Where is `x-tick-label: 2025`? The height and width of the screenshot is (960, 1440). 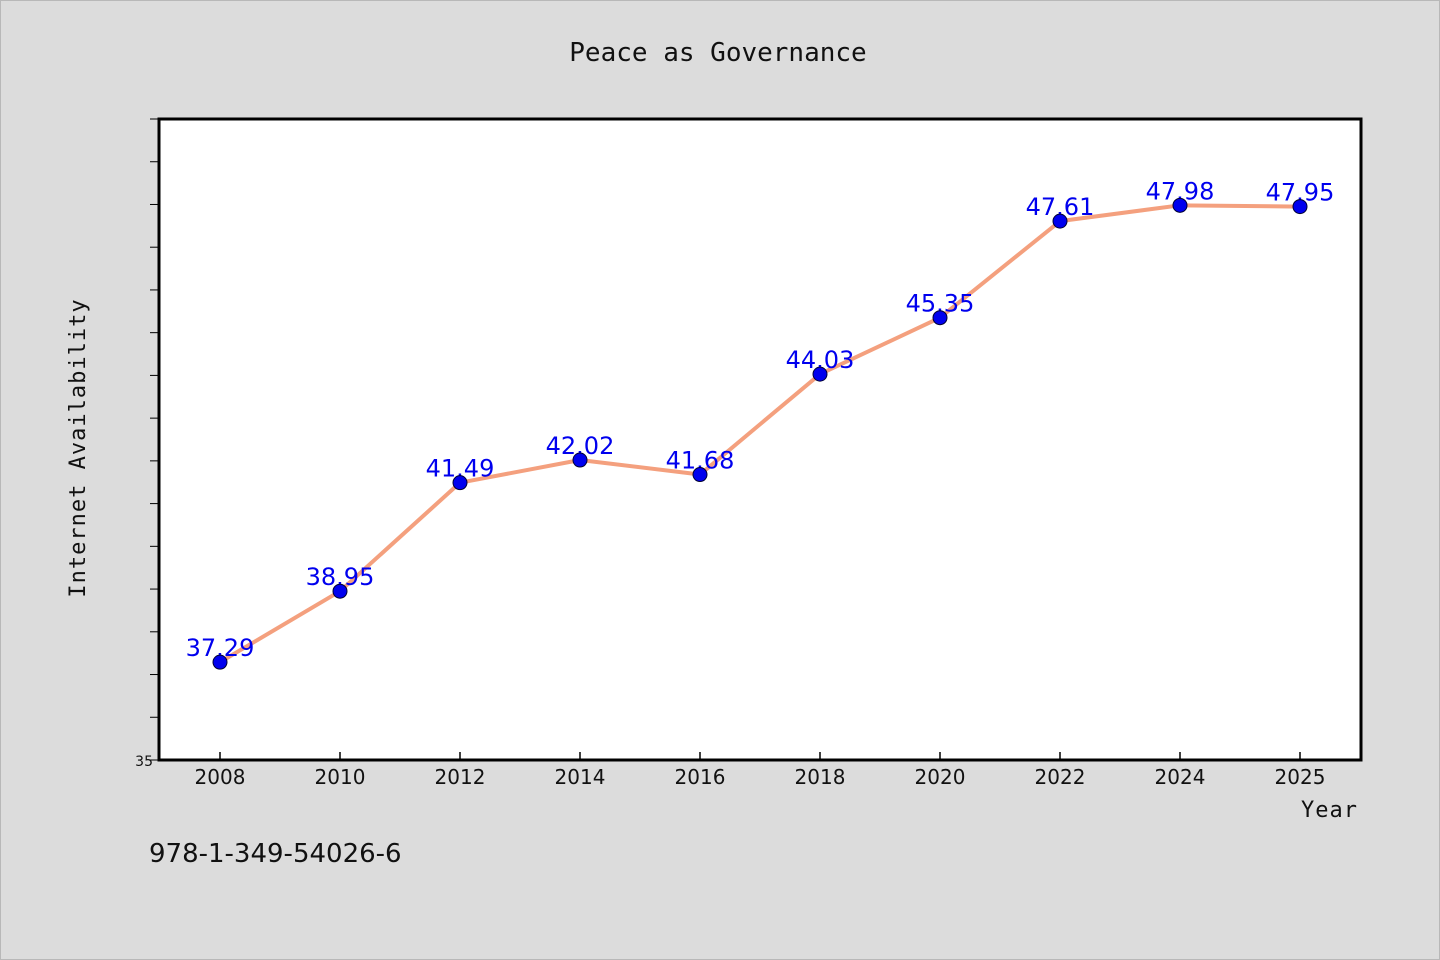 x-tick-label: 2025 is located at coordinates (1300, 777).